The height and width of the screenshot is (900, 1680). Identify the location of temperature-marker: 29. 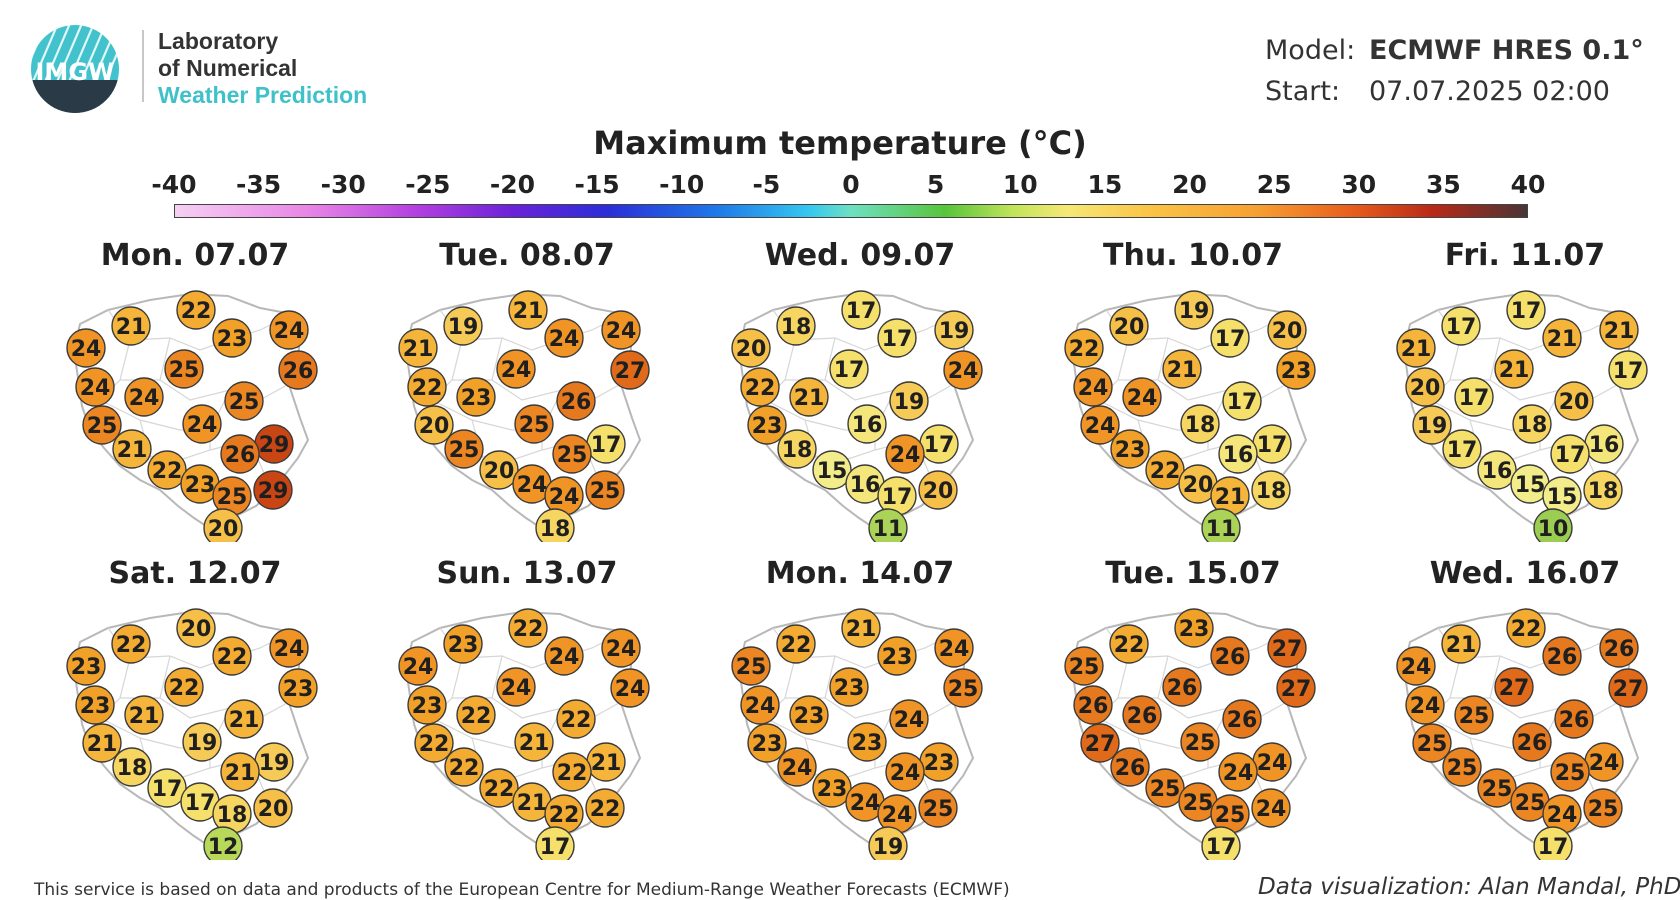
(273, 490).